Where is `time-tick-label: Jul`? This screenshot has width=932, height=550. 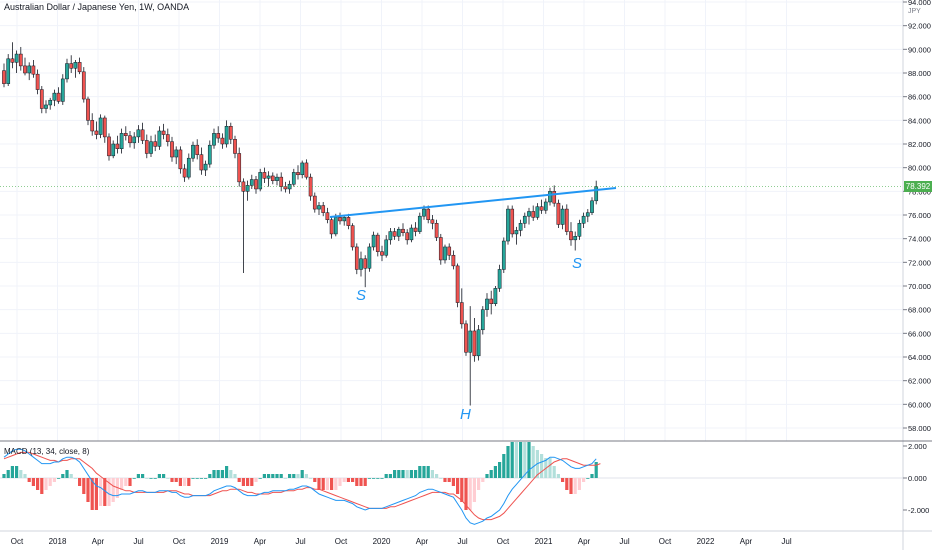 time-tick-label: Jul is located at coordinates (300, 541).